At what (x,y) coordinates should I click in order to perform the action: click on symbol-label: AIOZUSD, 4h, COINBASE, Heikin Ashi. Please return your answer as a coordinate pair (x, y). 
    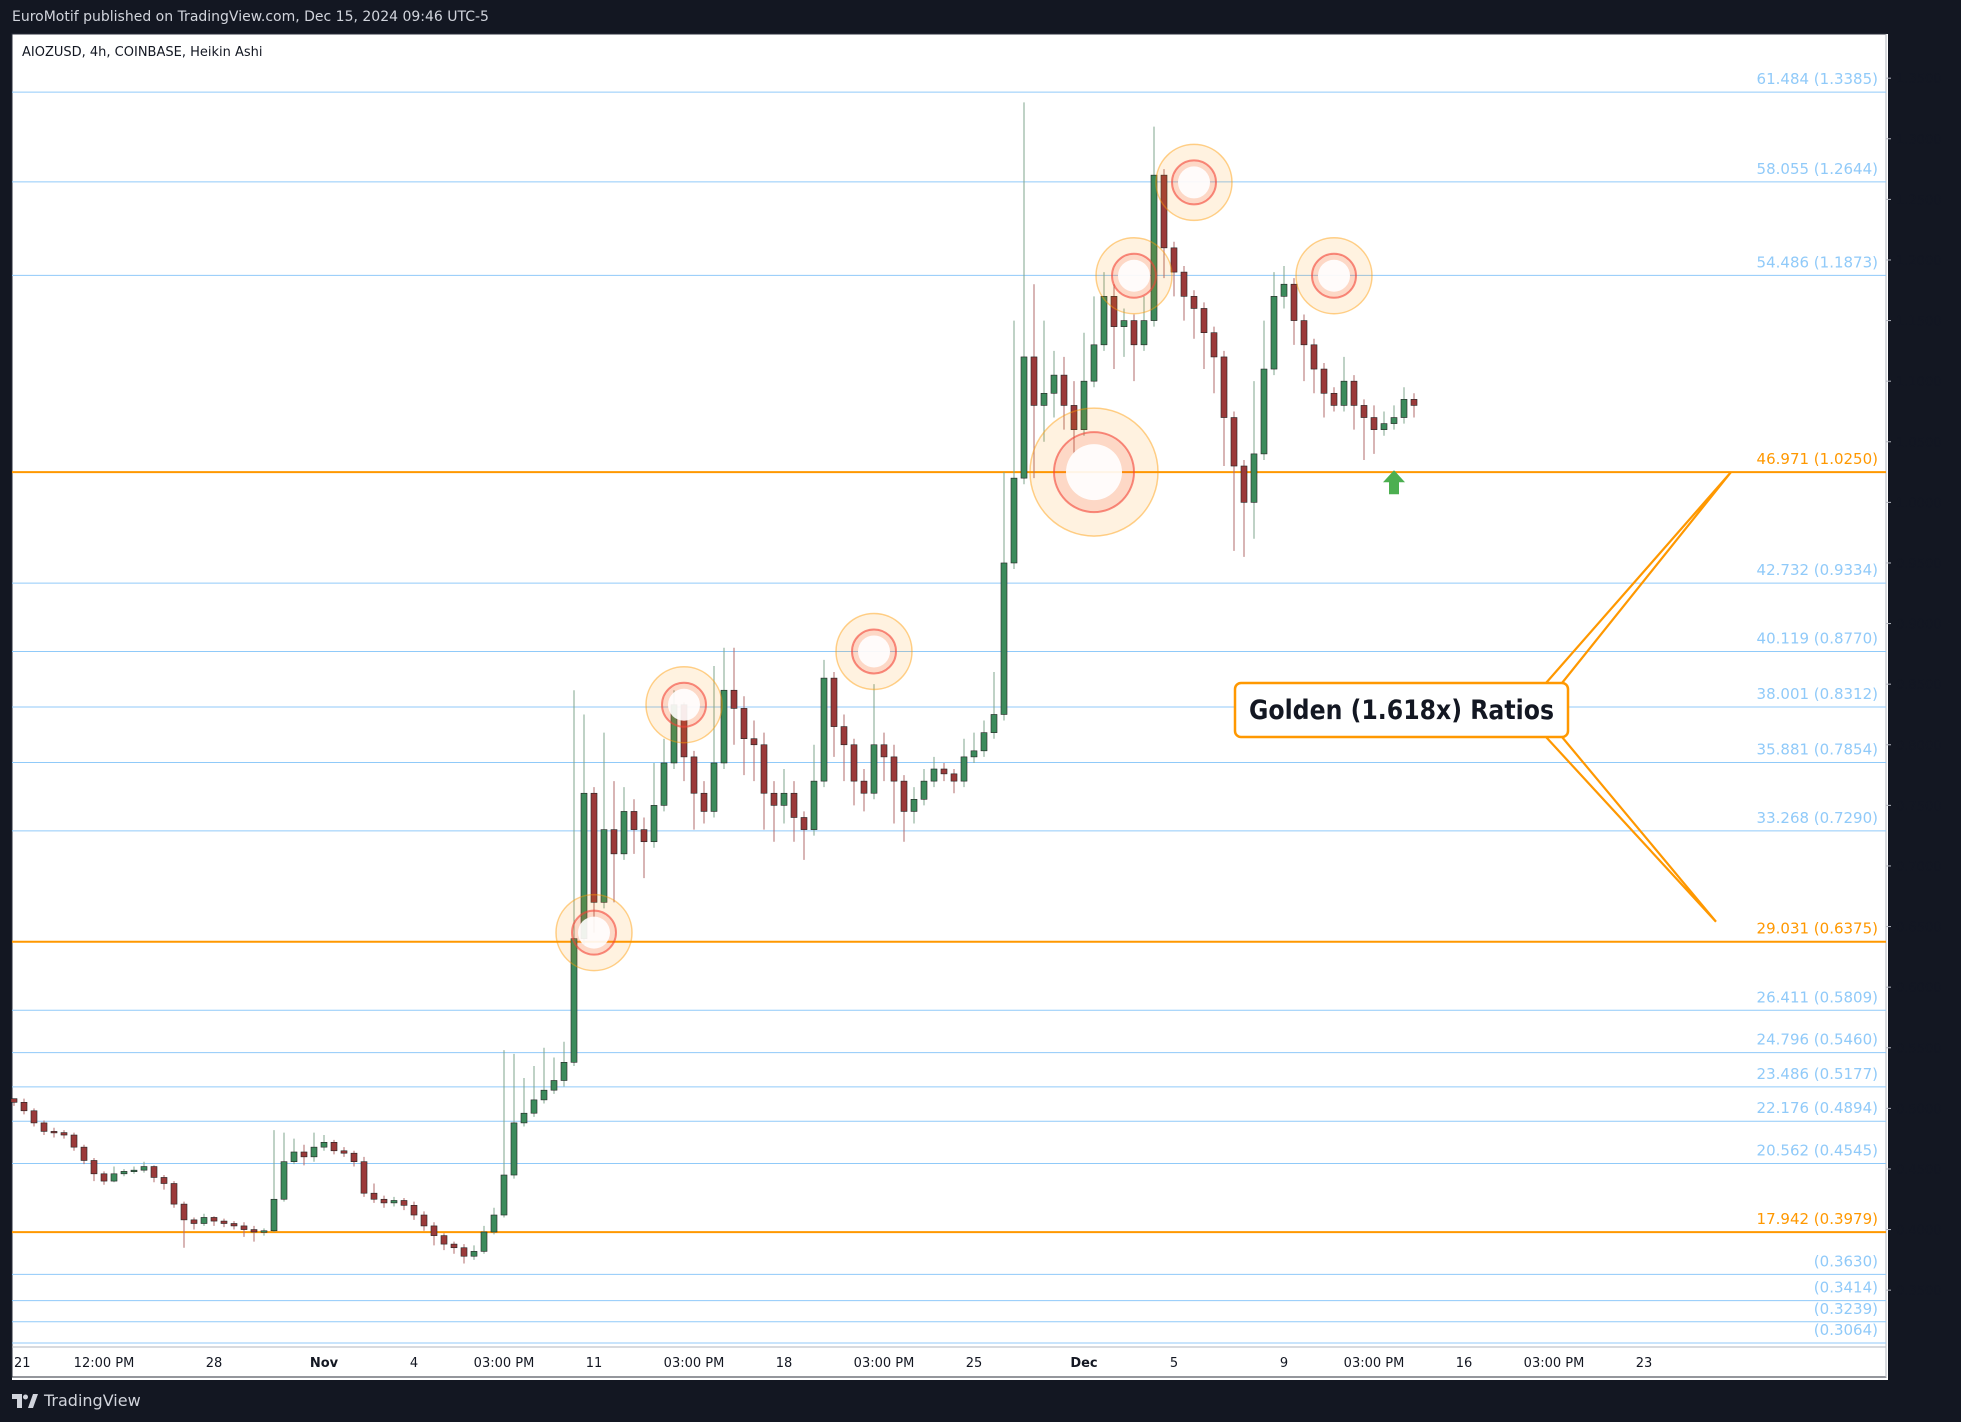
    Looking at the image, I should click on (142, 52).